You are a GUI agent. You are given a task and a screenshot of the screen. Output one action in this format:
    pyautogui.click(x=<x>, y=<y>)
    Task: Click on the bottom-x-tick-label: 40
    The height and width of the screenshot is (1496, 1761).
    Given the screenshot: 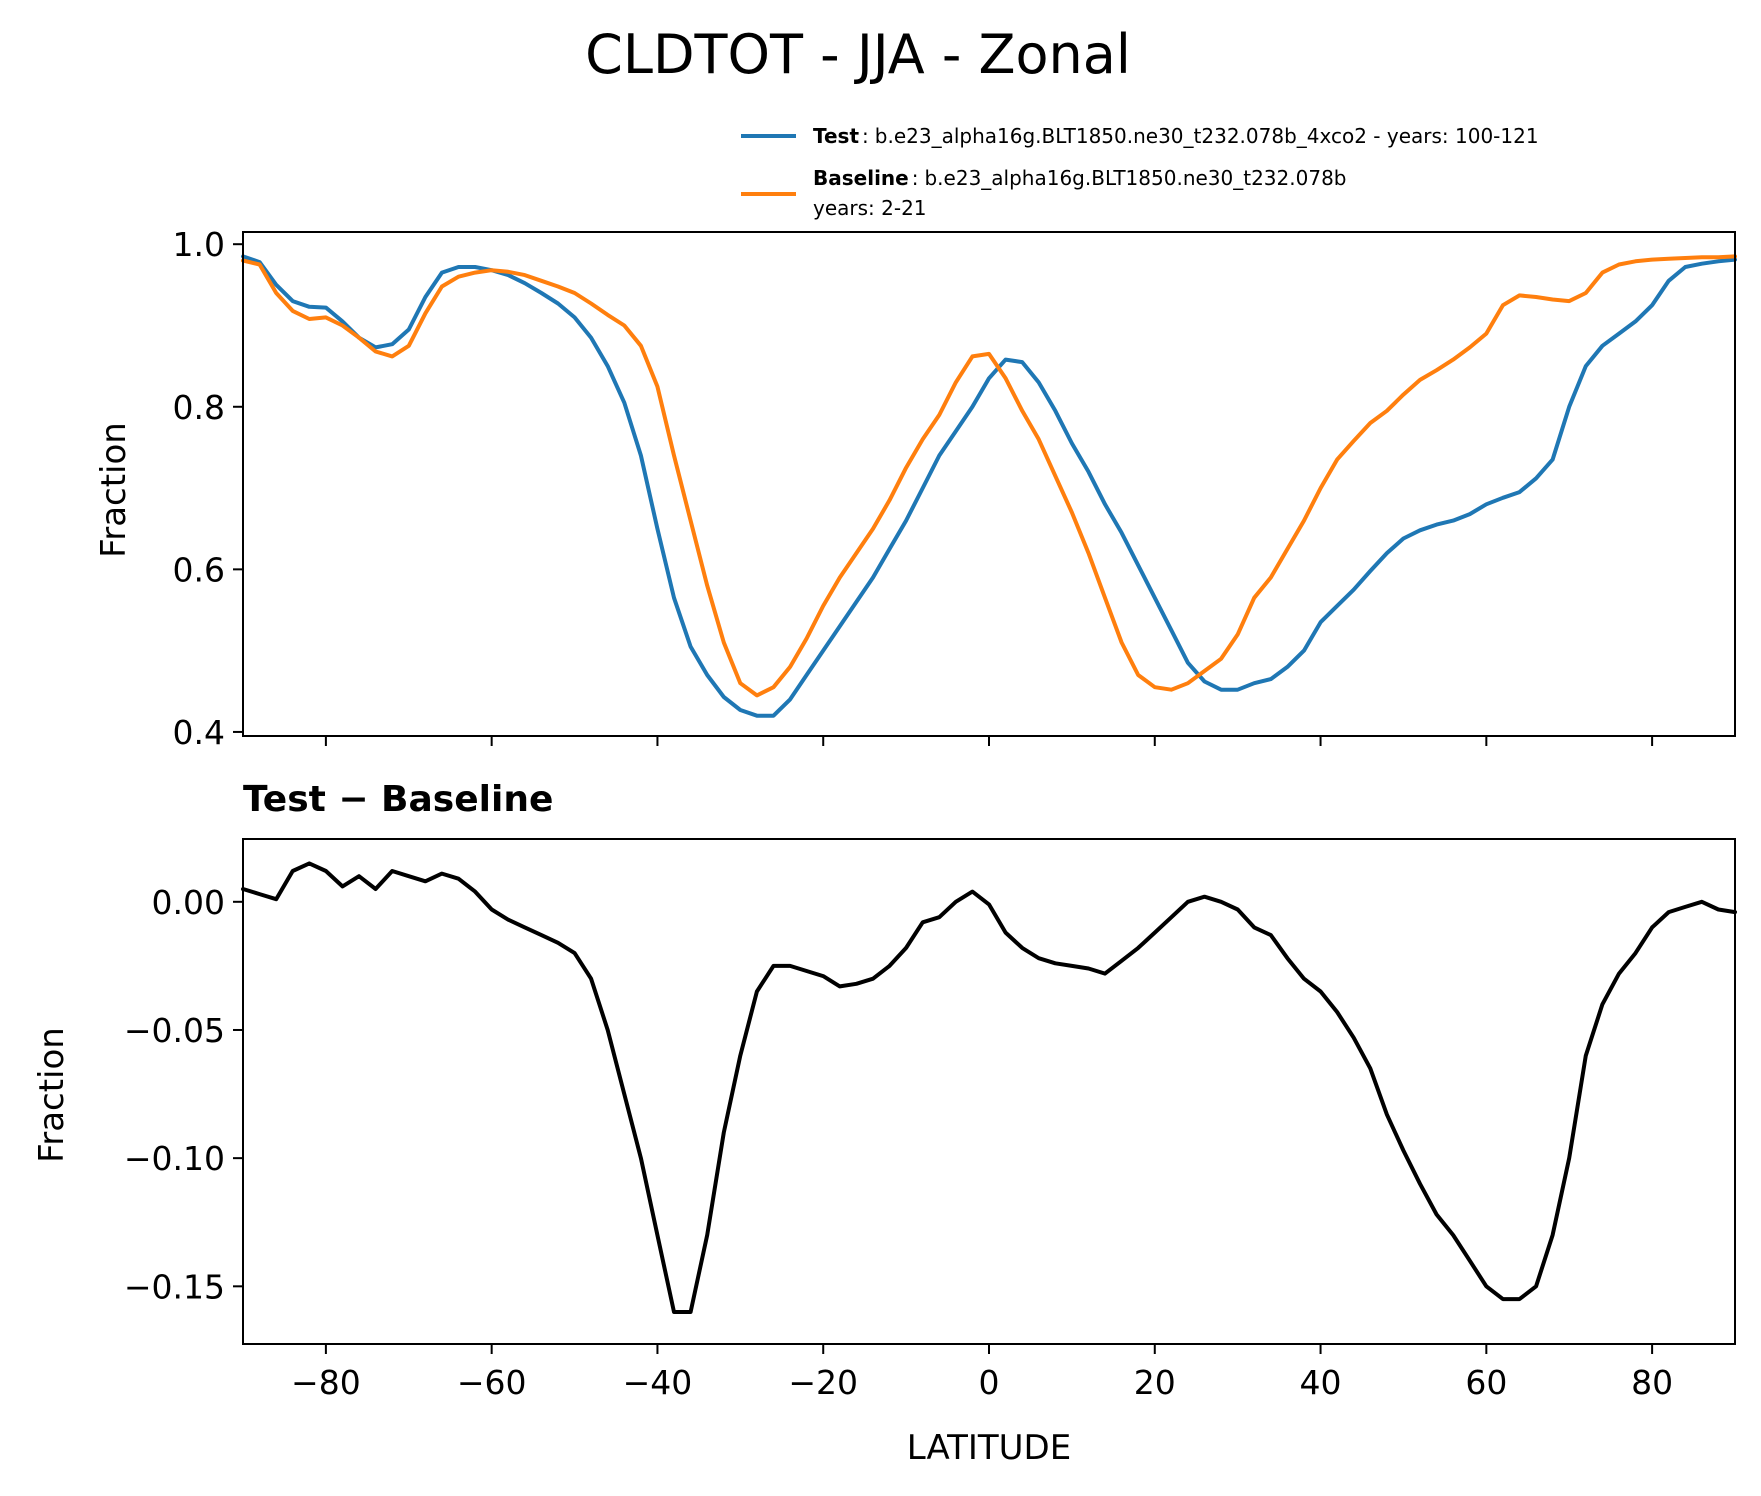 What is the action you would take?
    pyautogui.click(x=1321, y=1382)
    